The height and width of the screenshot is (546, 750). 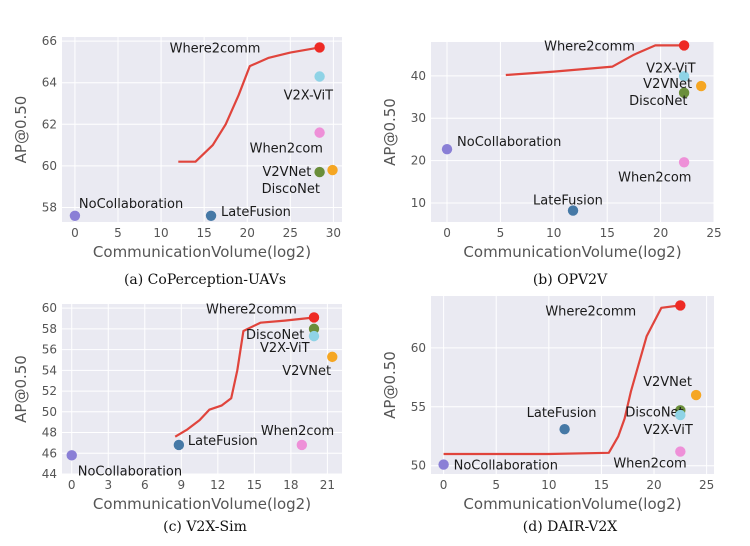 I want to click on x-tick-label: 9, so click(x=181, y=485).